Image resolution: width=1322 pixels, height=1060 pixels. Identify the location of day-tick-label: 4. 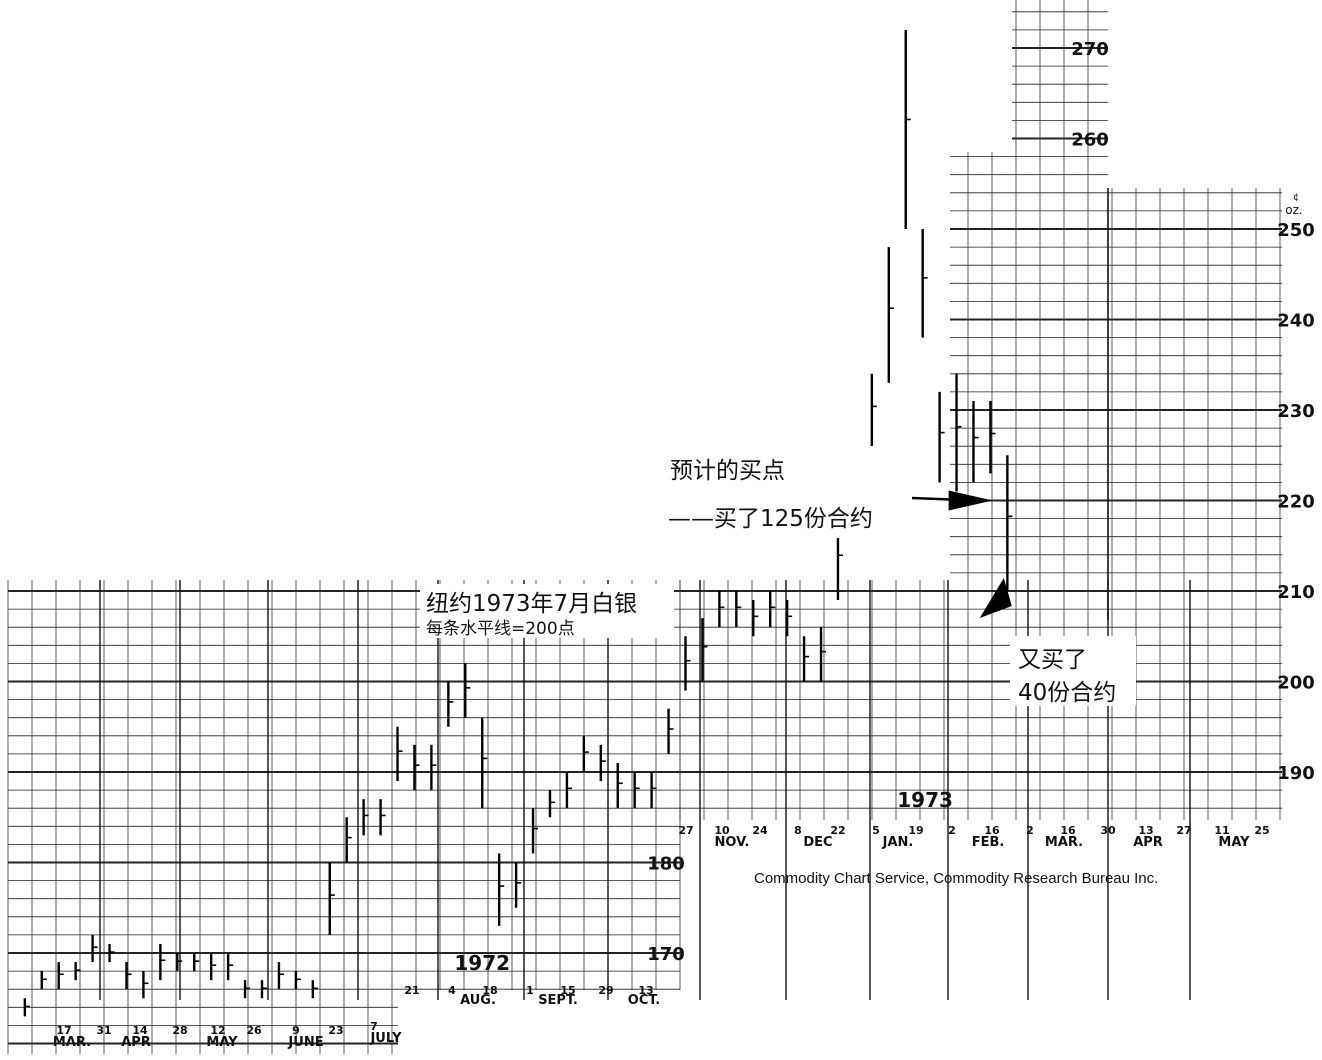
(452, 990).